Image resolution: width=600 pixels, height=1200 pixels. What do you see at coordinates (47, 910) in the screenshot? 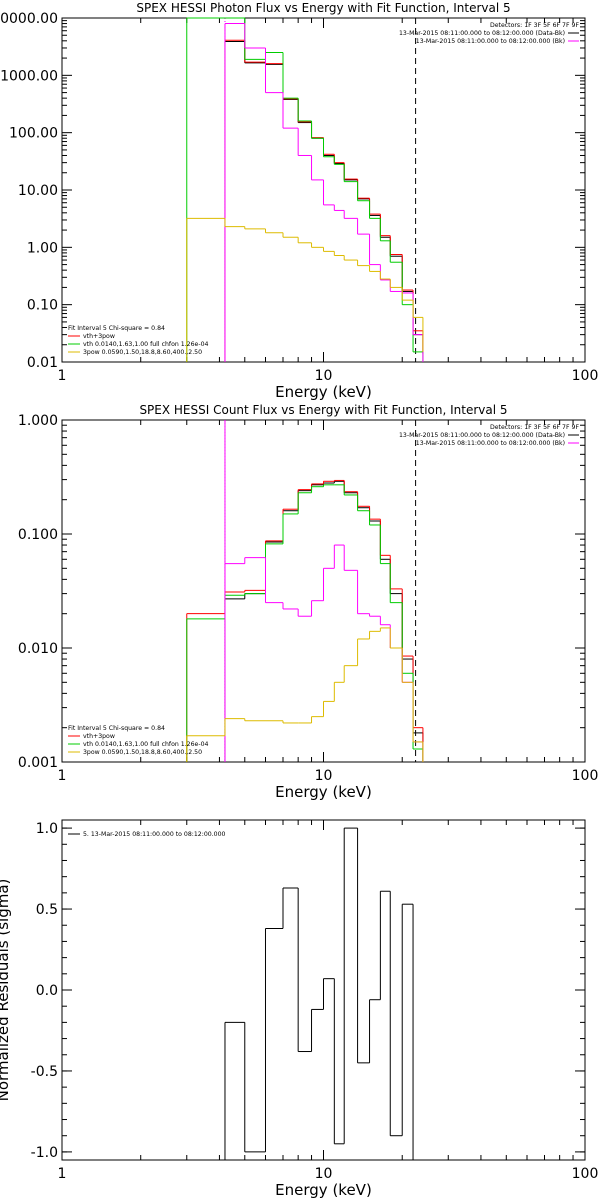
I see `y-tick-label: 0.5` at bounding box center [47, 910].